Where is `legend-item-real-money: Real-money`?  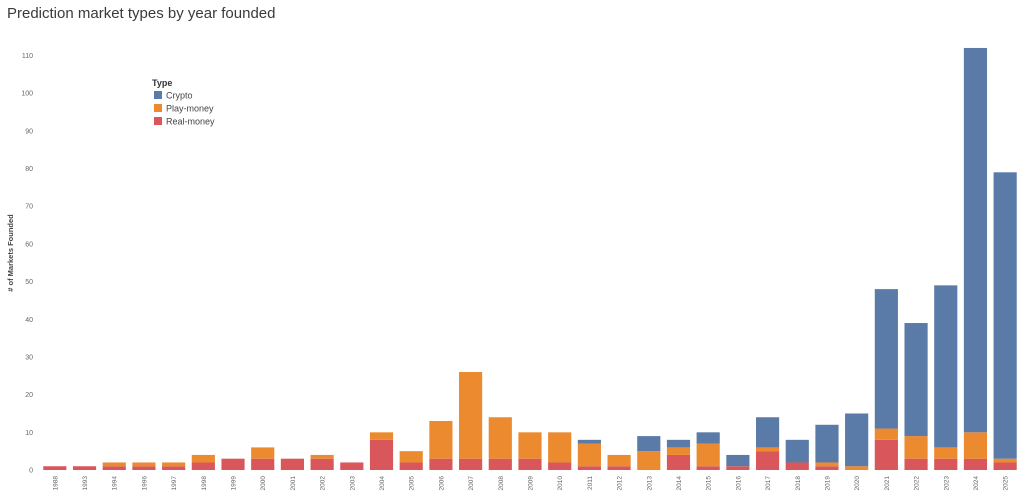
legend-item-real-money: Real-money is located at coordinates (184, 122).